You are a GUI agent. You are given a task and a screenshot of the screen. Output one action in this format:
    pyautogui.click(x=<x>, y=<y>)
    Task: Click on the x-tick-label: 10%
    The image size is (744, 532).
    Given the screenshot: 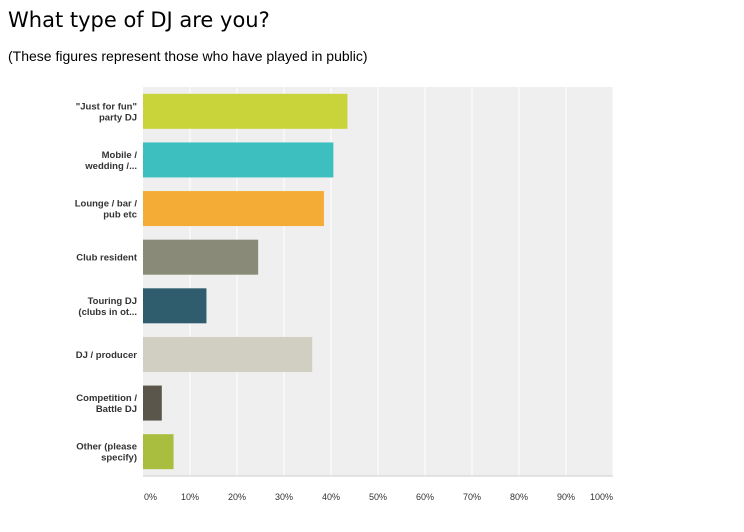 What is the action you would take?
    pyautogui.click(x=190, y=497)
    